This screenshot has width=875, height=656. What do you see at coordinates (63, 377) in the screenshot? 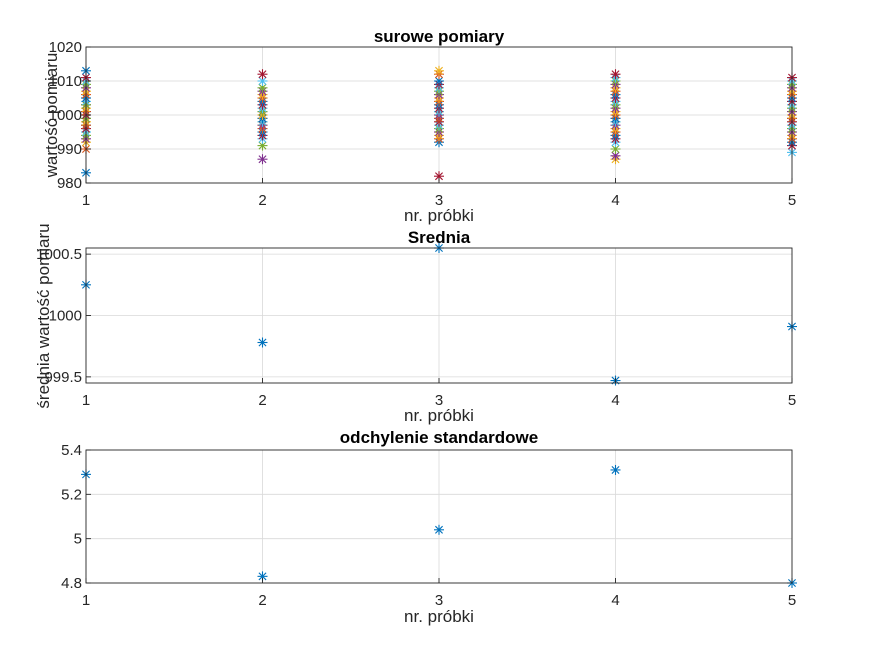
I see `y-tick-label: 999.5` at bounding box center [63, 377].